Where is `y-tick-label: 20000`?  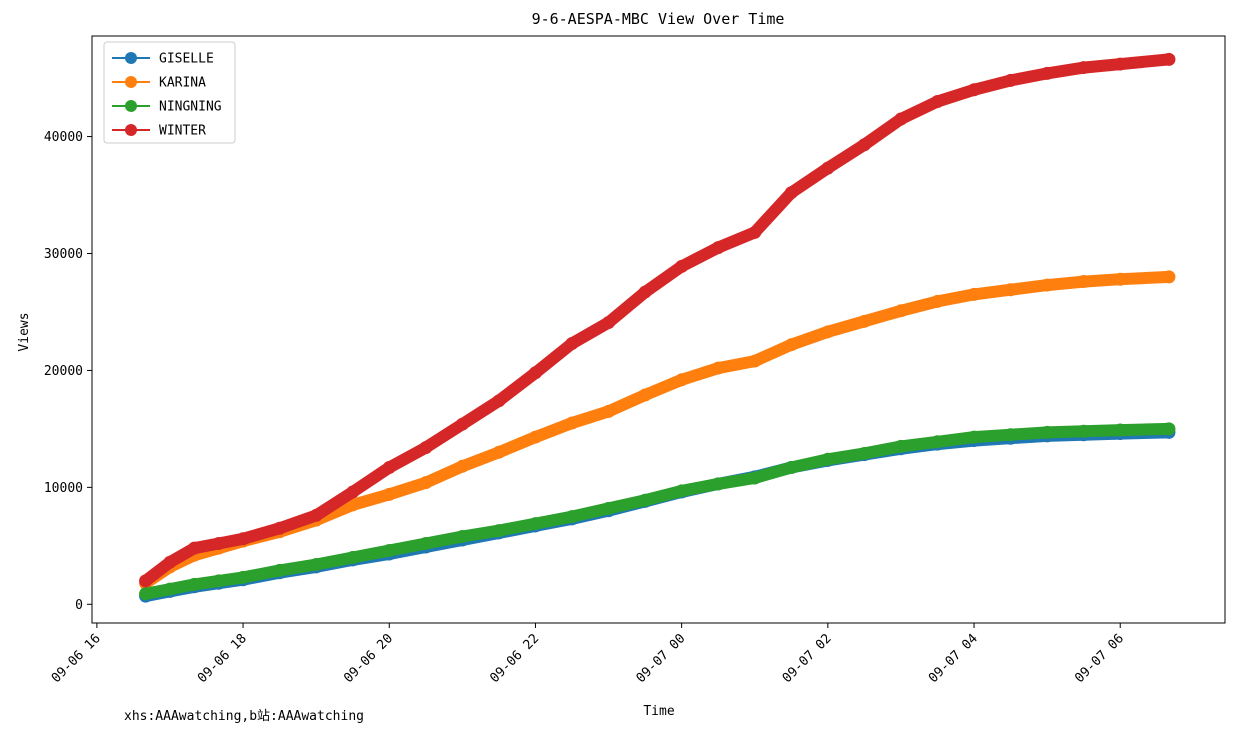 y-tick-label: 20000 is located at coordinates (63, 371).